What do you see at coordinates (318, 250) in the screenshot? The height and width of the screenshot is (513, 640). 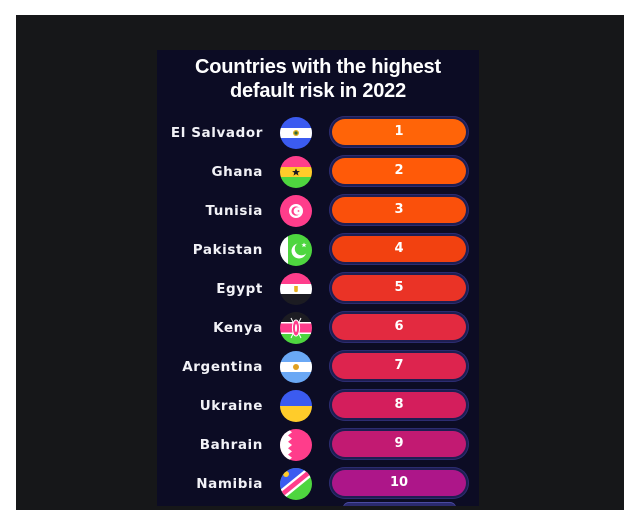 I see `ranking-row: Pakistan 4` at bounding box center [318, 250].